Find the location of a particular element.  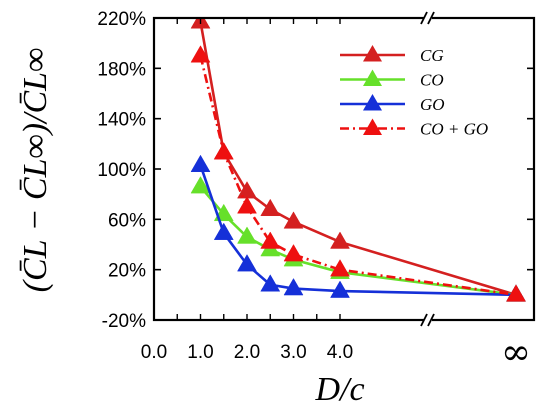

y-axis-title: (C̄L − C̄L∞)/C̄L∞ is located at coordinates (35, 170).